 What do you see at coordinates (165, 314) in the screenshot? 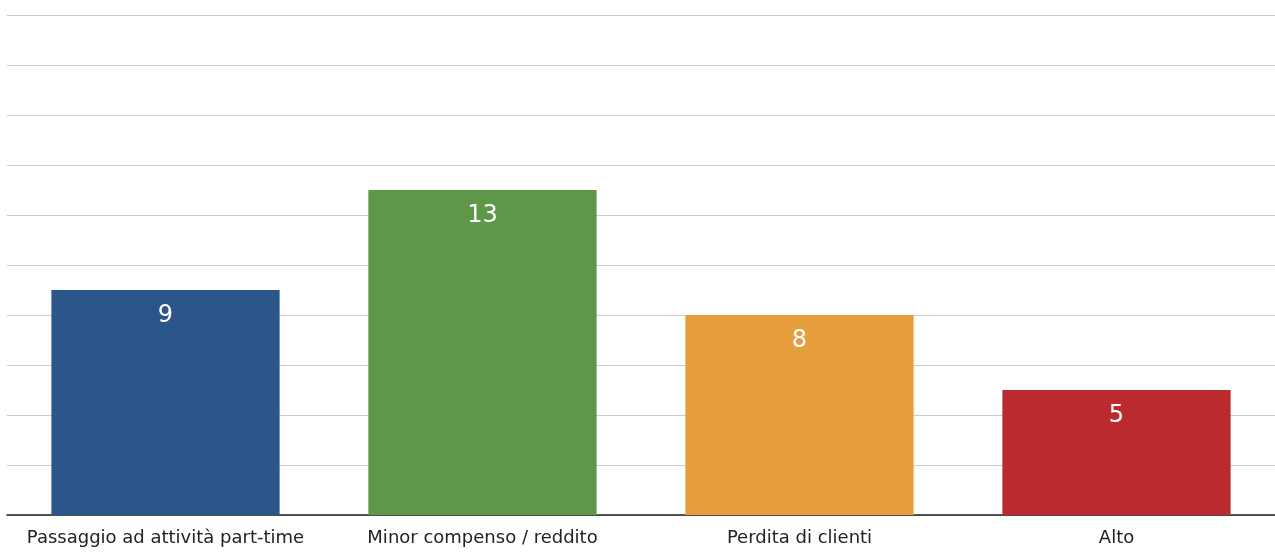
I see `data-label: 9` at bounding box center [165, 314].